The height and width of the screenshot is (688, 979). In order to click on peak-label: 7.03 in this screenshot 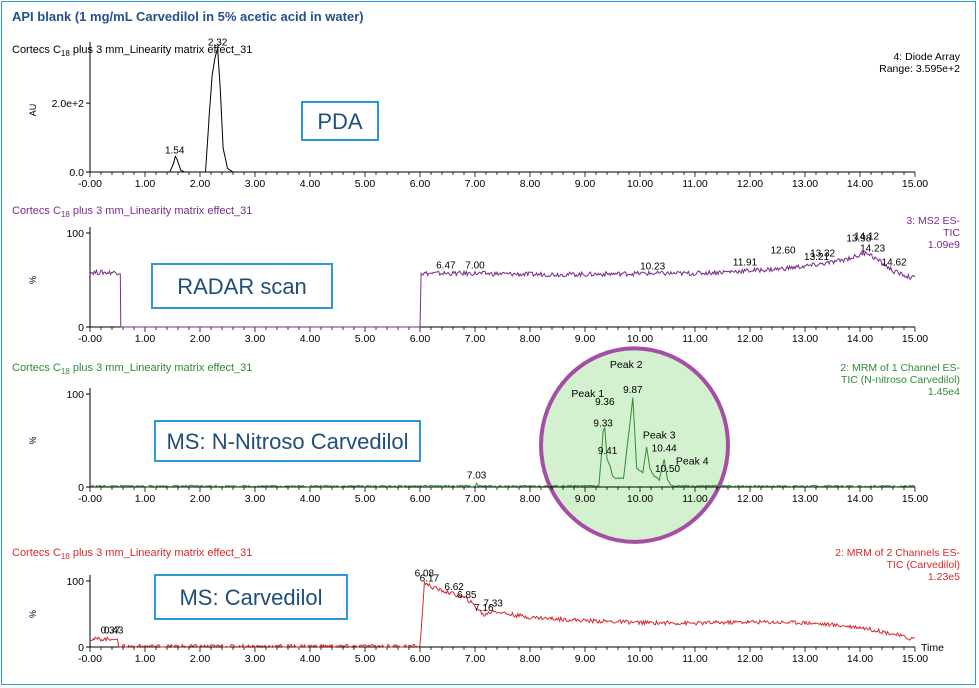, I will do `click(477, 475)`.